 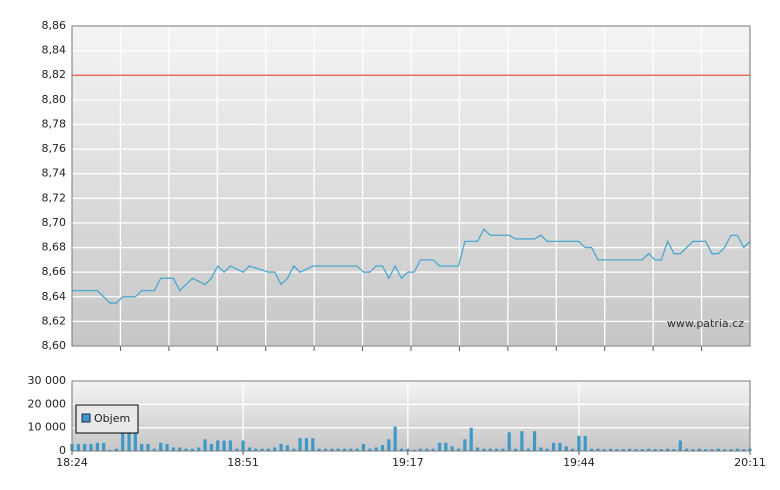 What do you see at coordinates (47, 403) in the screenshot?
I see `y-tick-label: 20 000` at bounding box center [47, 403].